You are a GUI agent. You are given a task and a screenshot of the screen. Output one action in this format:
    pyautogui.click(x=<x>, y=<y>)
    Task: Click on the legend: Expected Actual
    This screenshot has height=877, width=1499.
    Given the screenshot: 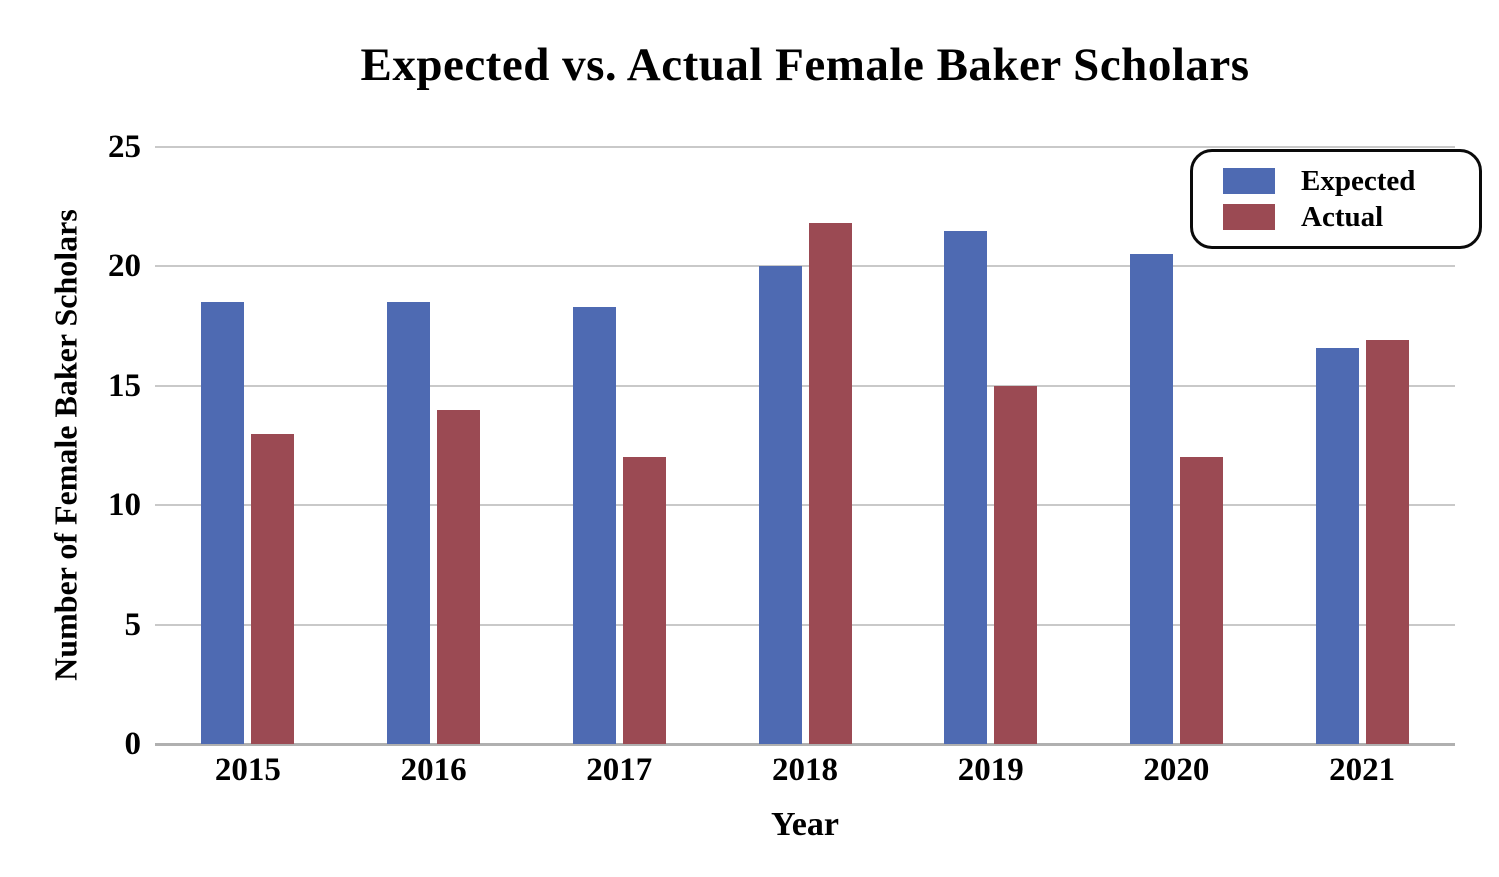 What is the action you would take?
    pyautogui.click(x=1336, y=199)
    